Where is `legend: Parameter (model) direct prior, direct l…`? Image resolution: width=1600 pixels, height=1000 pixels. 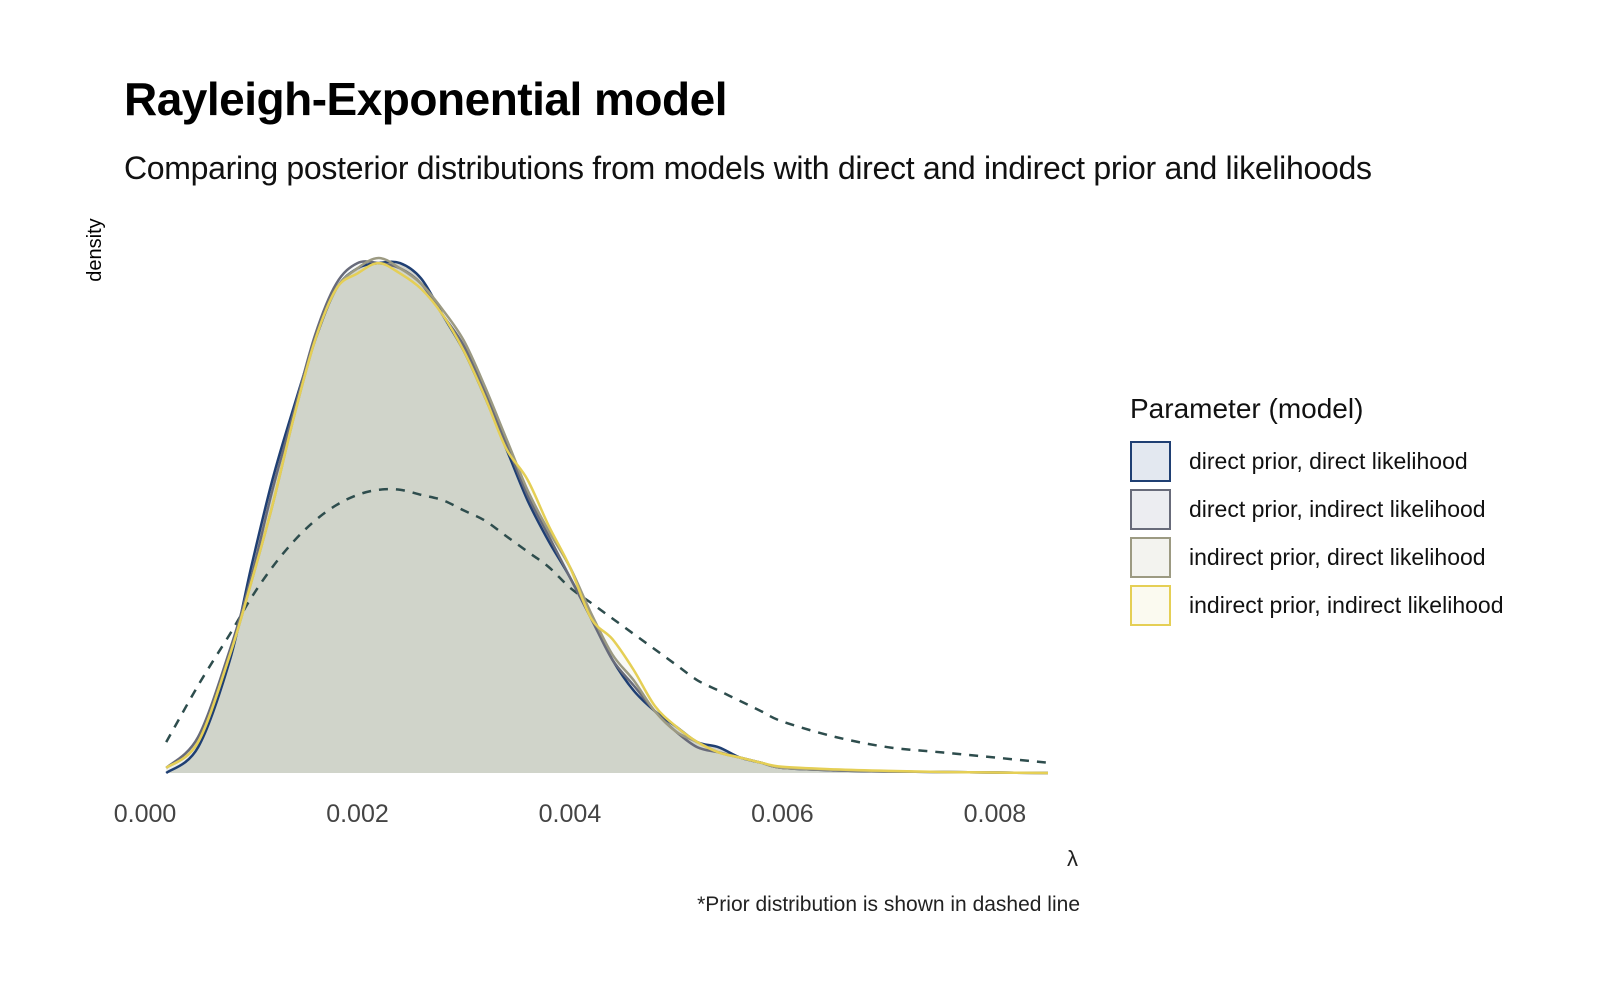
legend: Parameter (model) direct prior, direct l… is located at coordinates (1317, 511).